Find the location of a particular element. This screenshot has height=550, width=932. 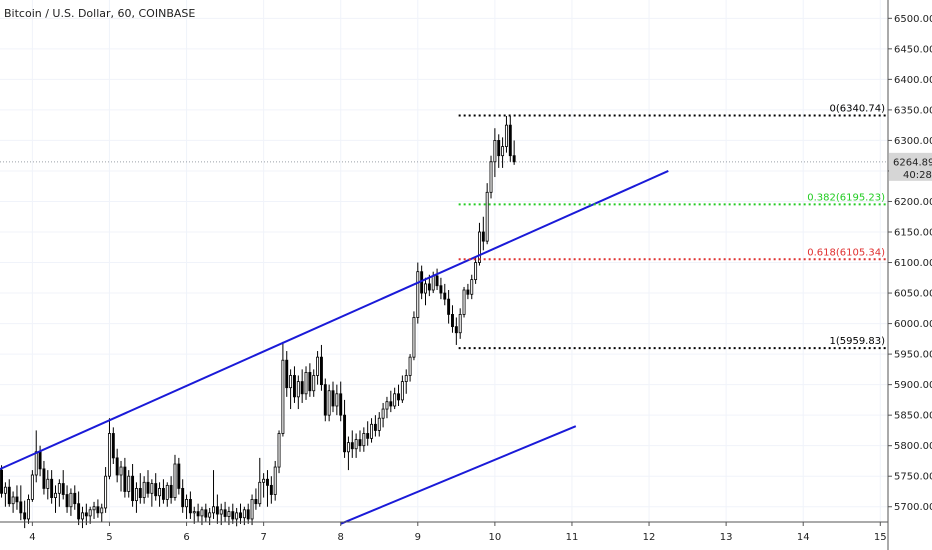

time-tick-label: 4 is located at coordinates (32, 537).